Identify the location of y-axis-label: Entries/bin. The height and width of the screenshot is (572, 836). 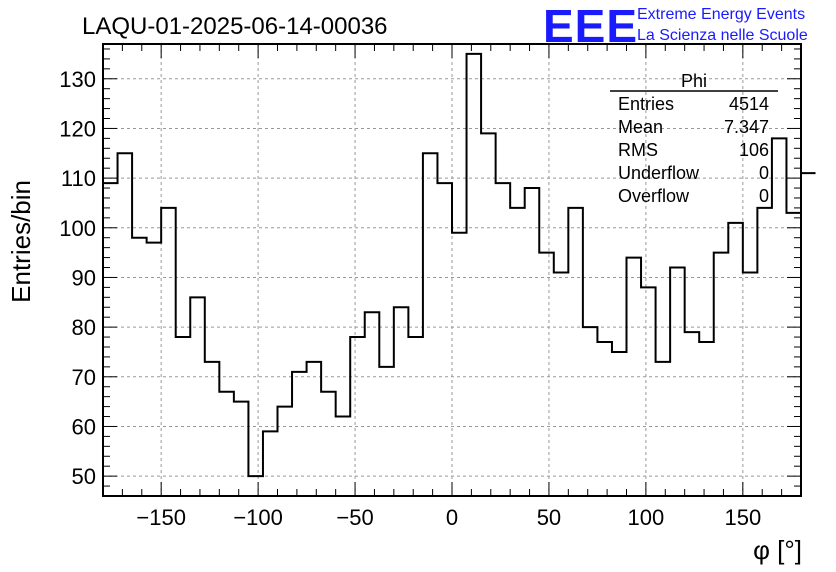
(21, 241).